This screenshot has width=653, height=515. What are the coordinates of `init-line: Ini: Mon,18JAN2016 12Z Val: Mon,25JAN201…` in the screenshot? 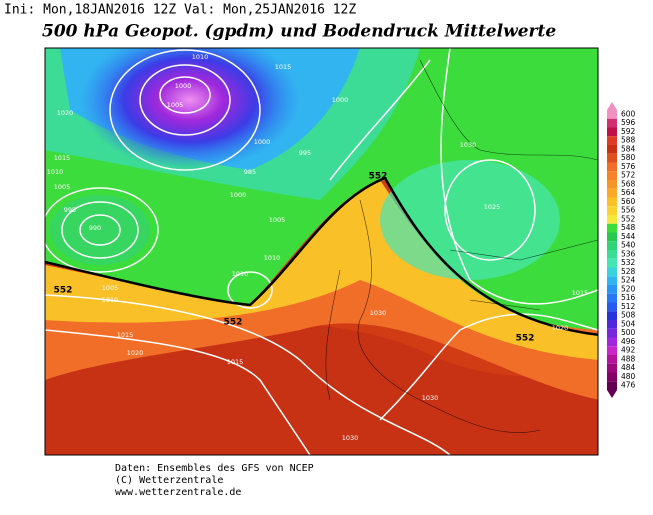 It's located at (180, 10).